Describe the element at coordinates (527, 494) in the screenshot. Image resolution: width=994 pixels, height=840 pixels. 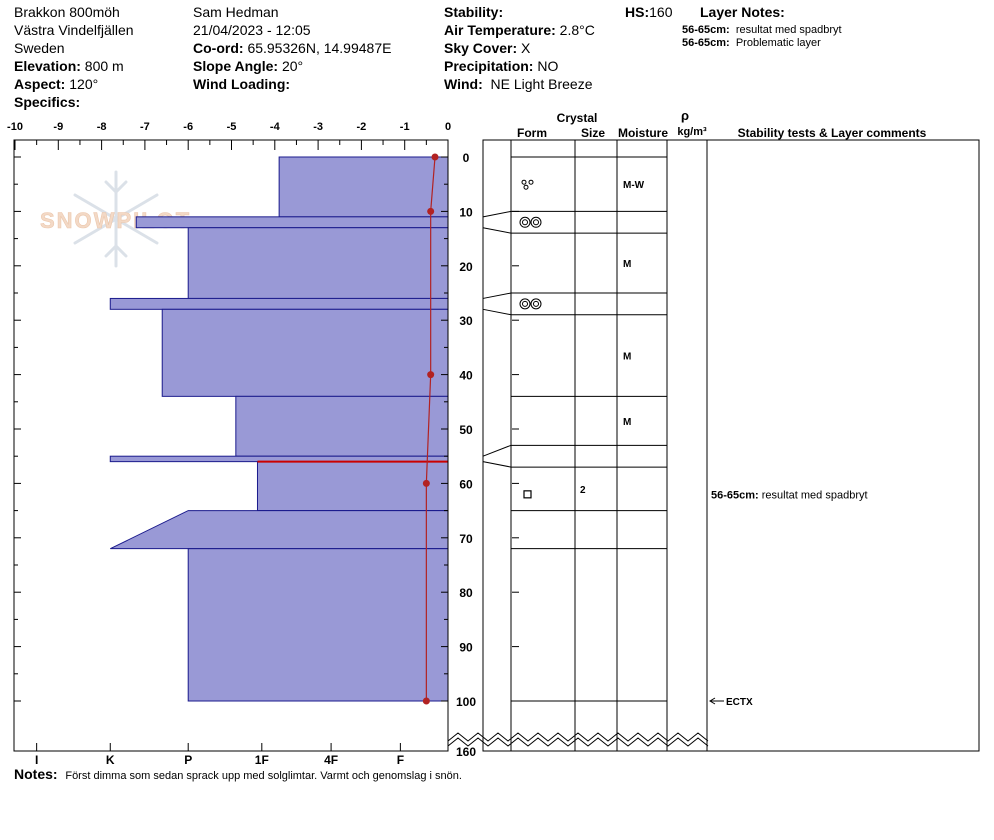
I see `faceted-crystals-icon` at that location.